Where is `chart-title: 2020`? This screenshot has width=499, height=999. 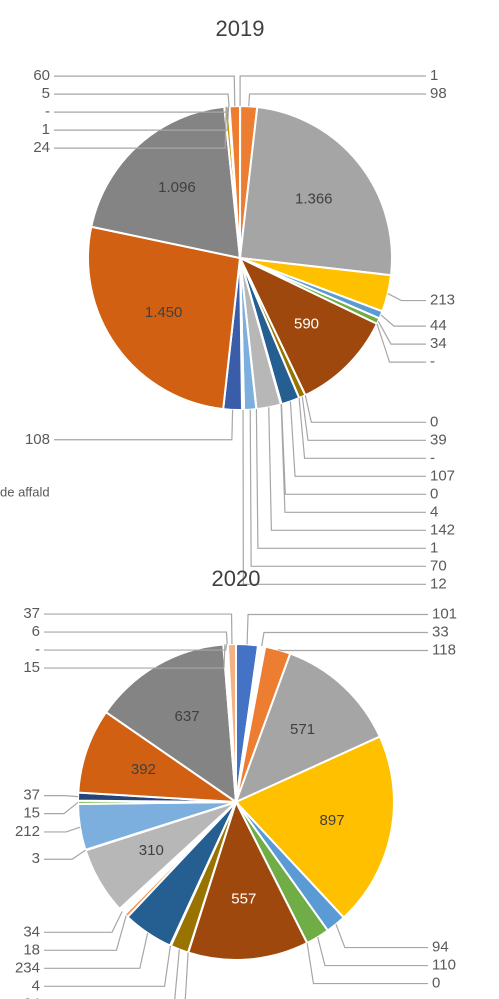
chart-title: 2020 is located at coordinates (236, 578).